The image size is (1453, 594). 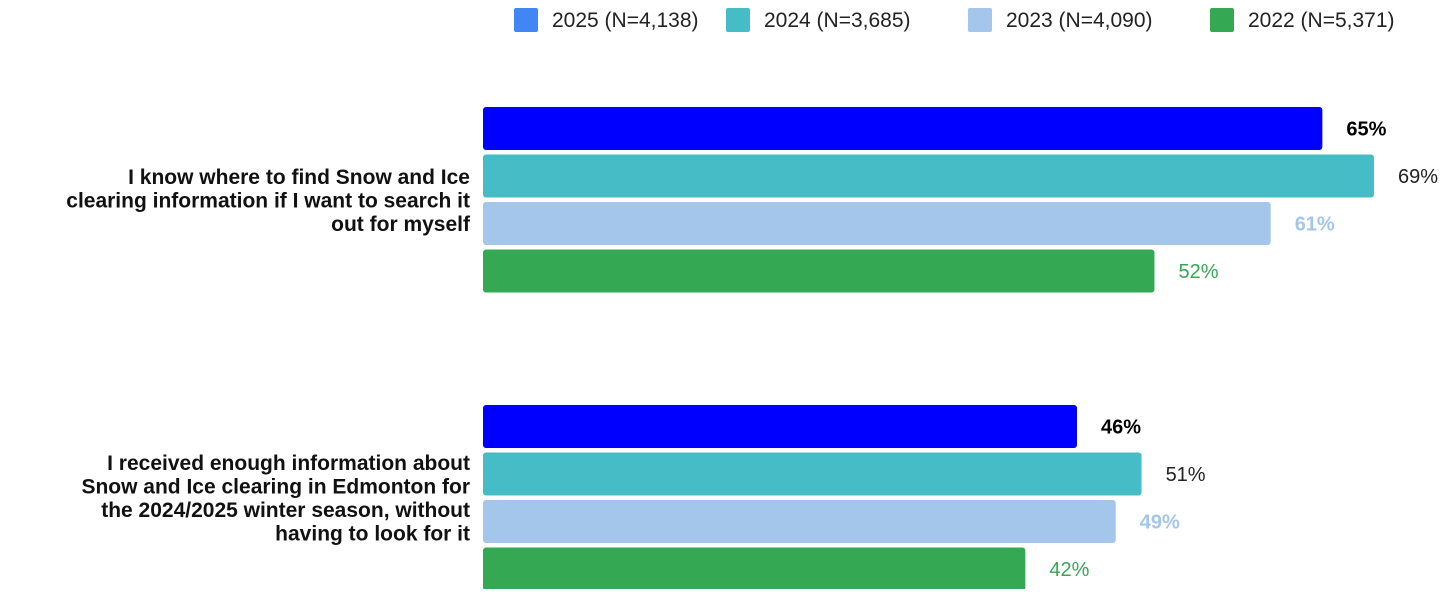 What do you see at coordinates (1079, 20) in the screenshot?
I see `legend-label-2: 2023 (N=4,090)` at bounding box center [1079, 20].